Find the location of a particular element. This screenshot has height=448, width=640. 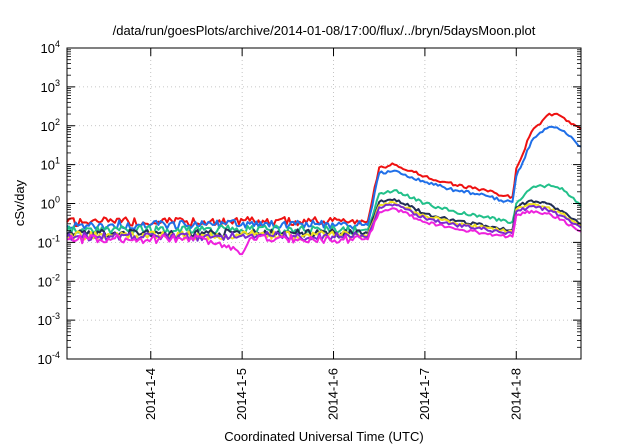

y-tick-label: 10⁴ is located at coordinates (50, 47).